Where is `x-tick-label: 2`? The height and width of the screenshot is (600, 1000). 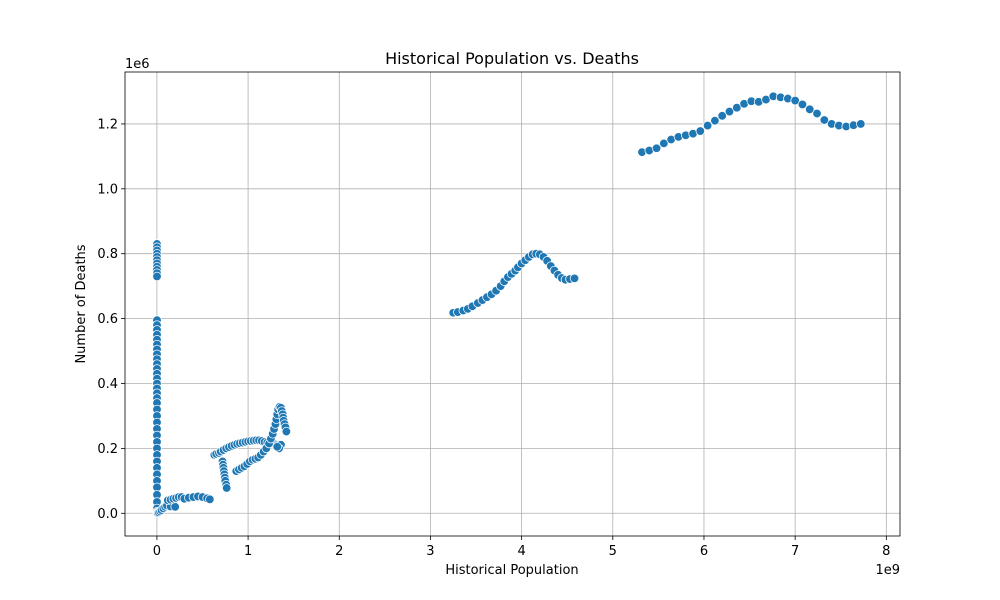 x-tick-label: 2 is located at coordinates (339, 551).